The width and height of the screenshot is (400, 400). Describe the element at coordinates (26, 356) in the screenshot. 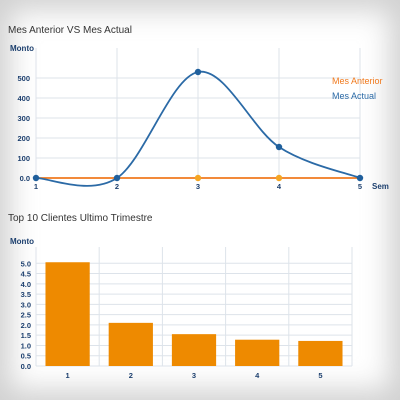

I see `bar-y-tick-1: 0.5` at that location.